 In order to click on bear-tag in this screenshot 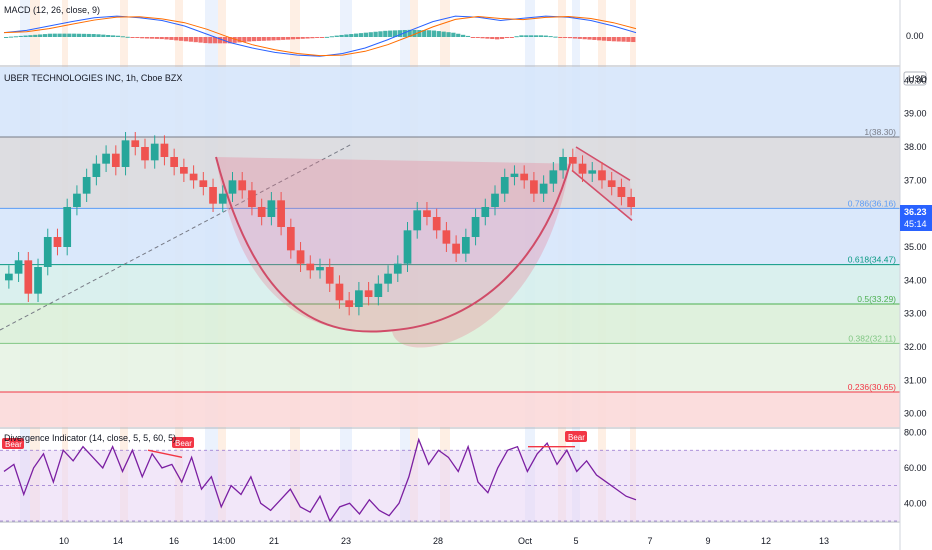, I will do `click(183, 442)`.